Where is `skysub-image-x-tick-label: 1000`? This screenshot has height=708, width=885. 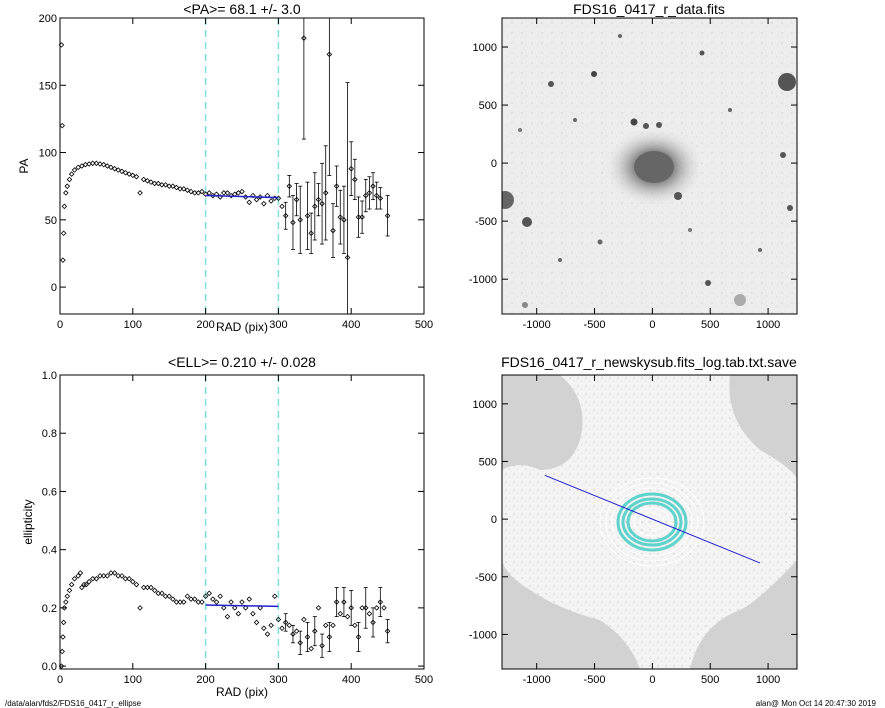 skysub-image-x-tick-label: 1000 is located at coordinates (768, 680).